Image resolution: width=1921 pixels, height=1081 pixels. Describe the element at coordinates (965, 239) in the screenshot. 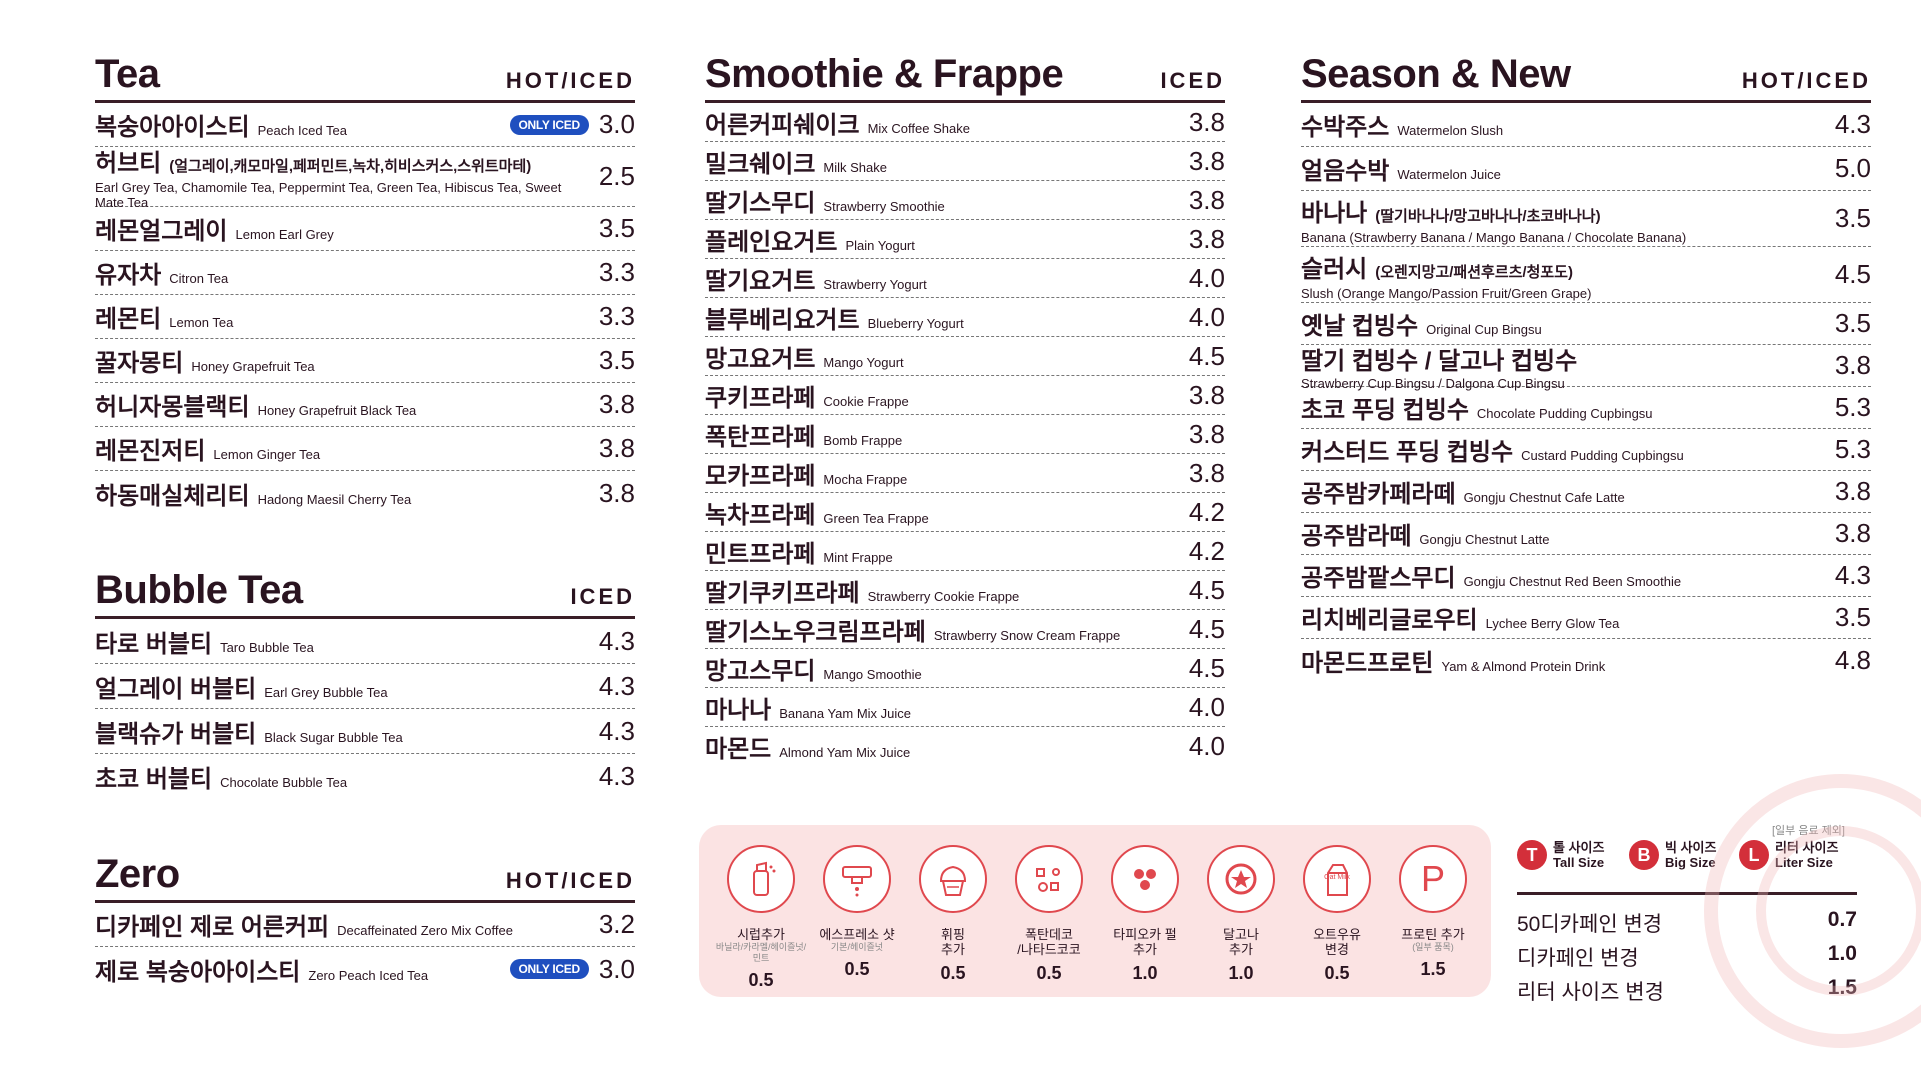

I see `menu-item: 플레인요거트 Plain Yogurt 3.8` at that location.